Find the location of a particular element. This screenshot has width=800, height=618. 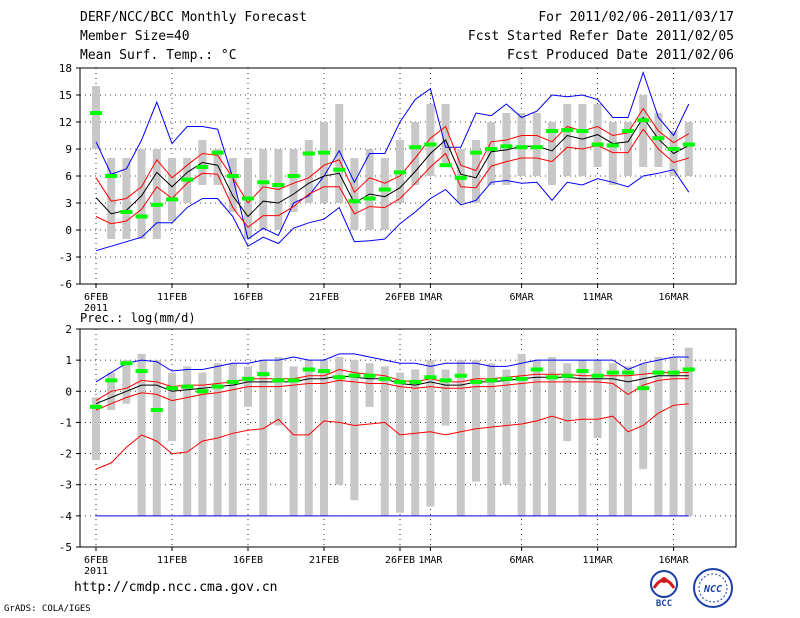

ci-upper-line is located at coordinates (392, 155).